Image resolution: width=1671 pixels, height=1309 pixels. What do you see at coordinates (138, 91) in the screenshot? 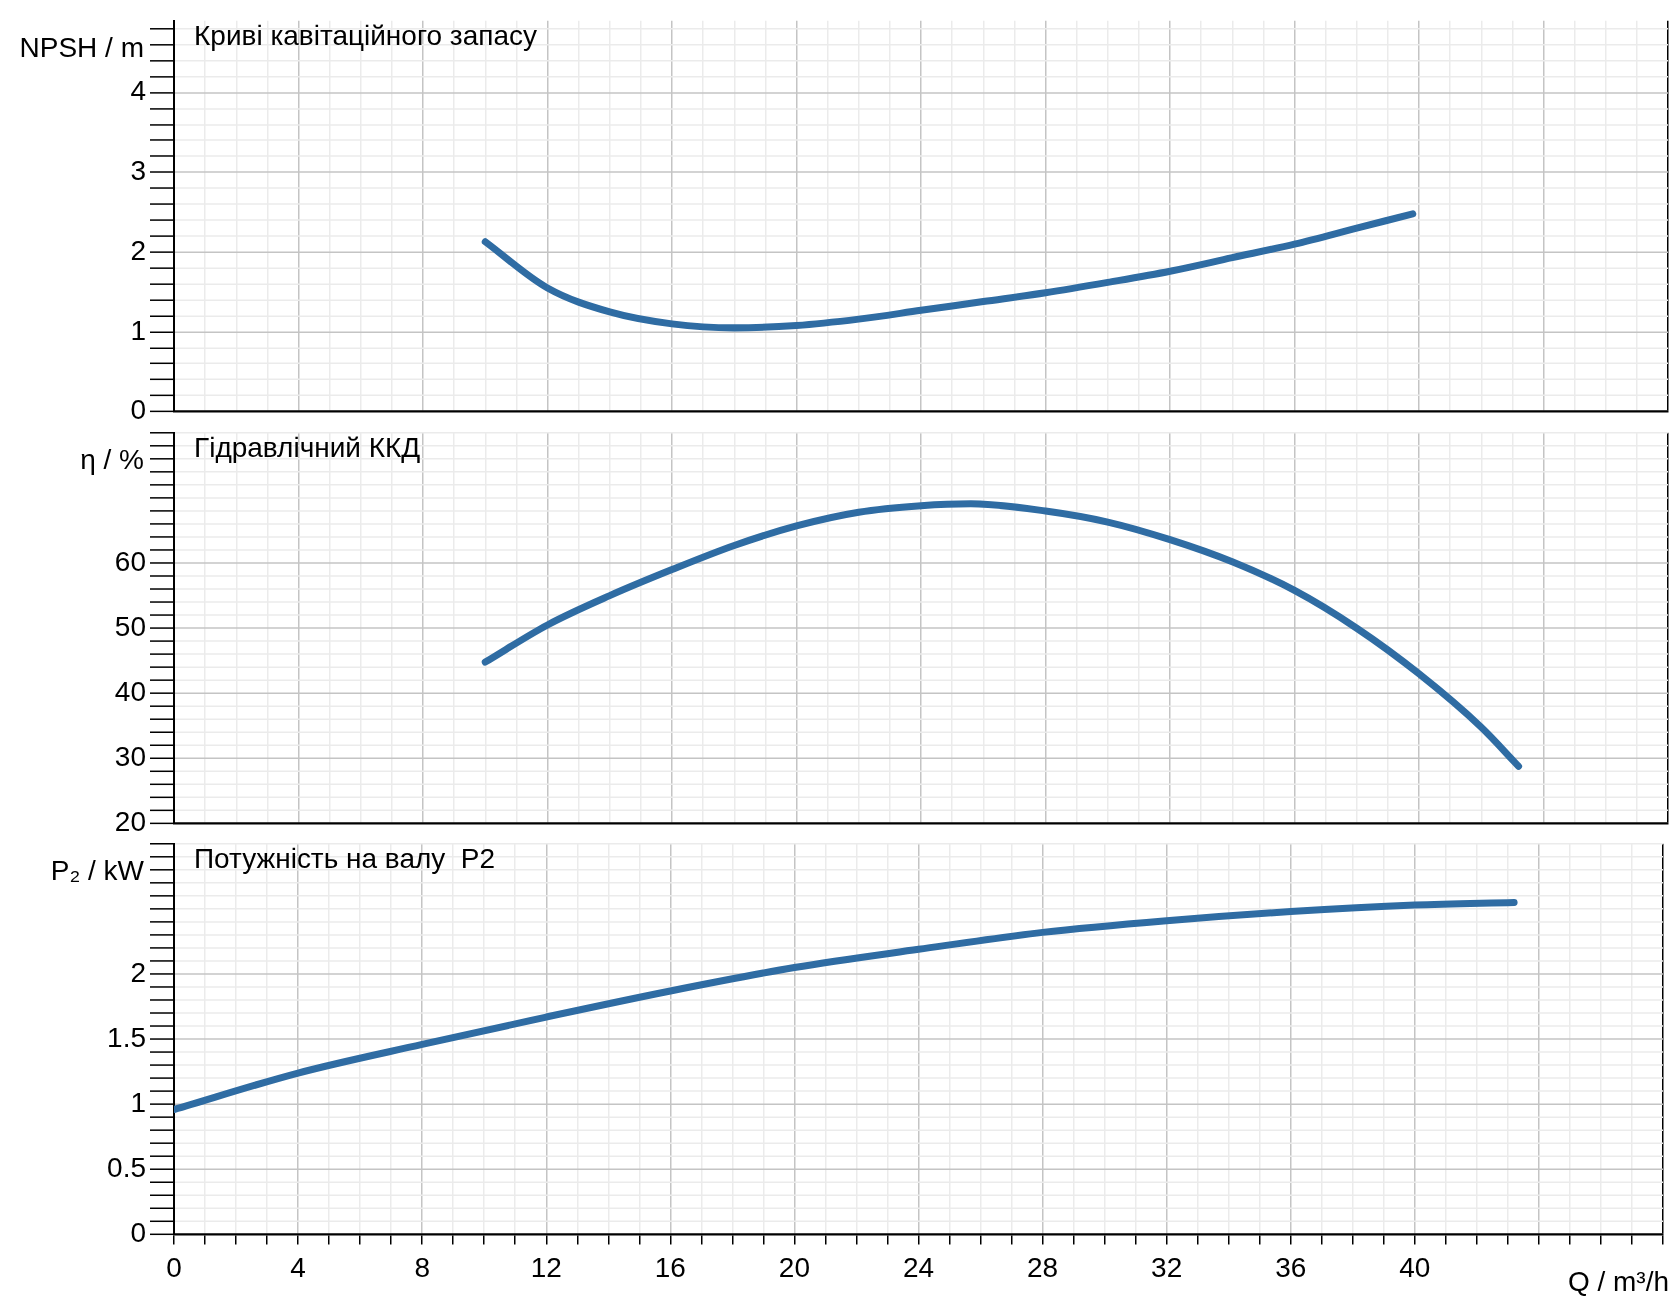
I see `y-tick-label: 4` at bounding box center [138, 91].